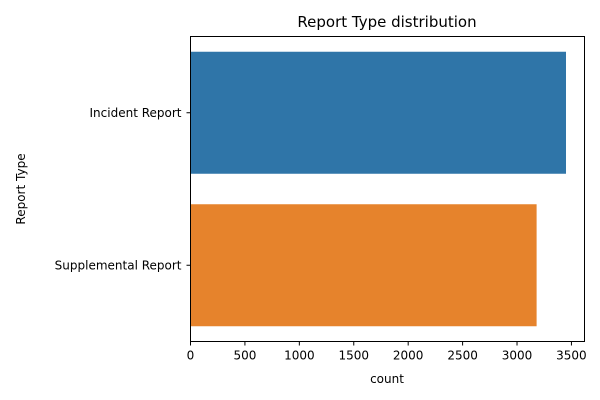  Describe the element at coordinates (244, 356) in the screenshot. I see `x-tick-label: 500` at that location.